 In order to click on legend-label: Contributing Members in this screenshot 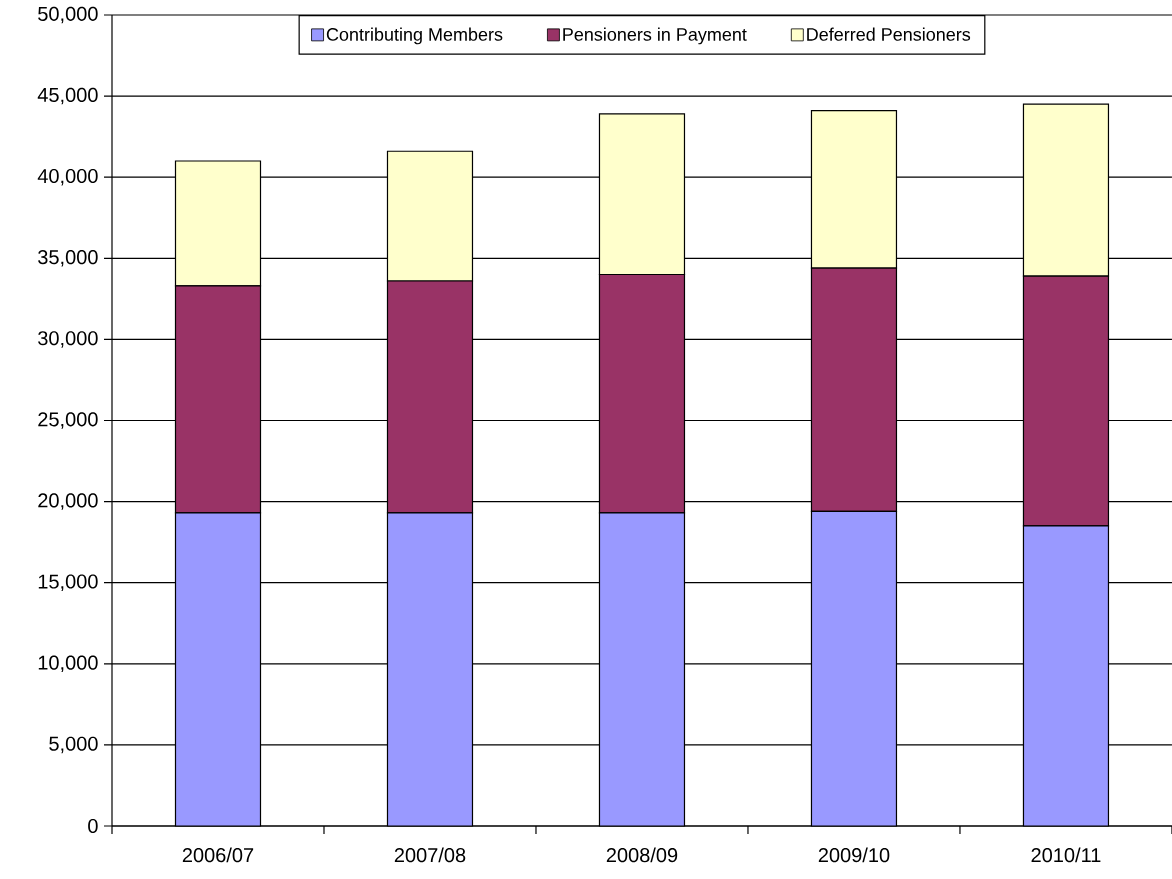, I will do `click(414, 36)`.